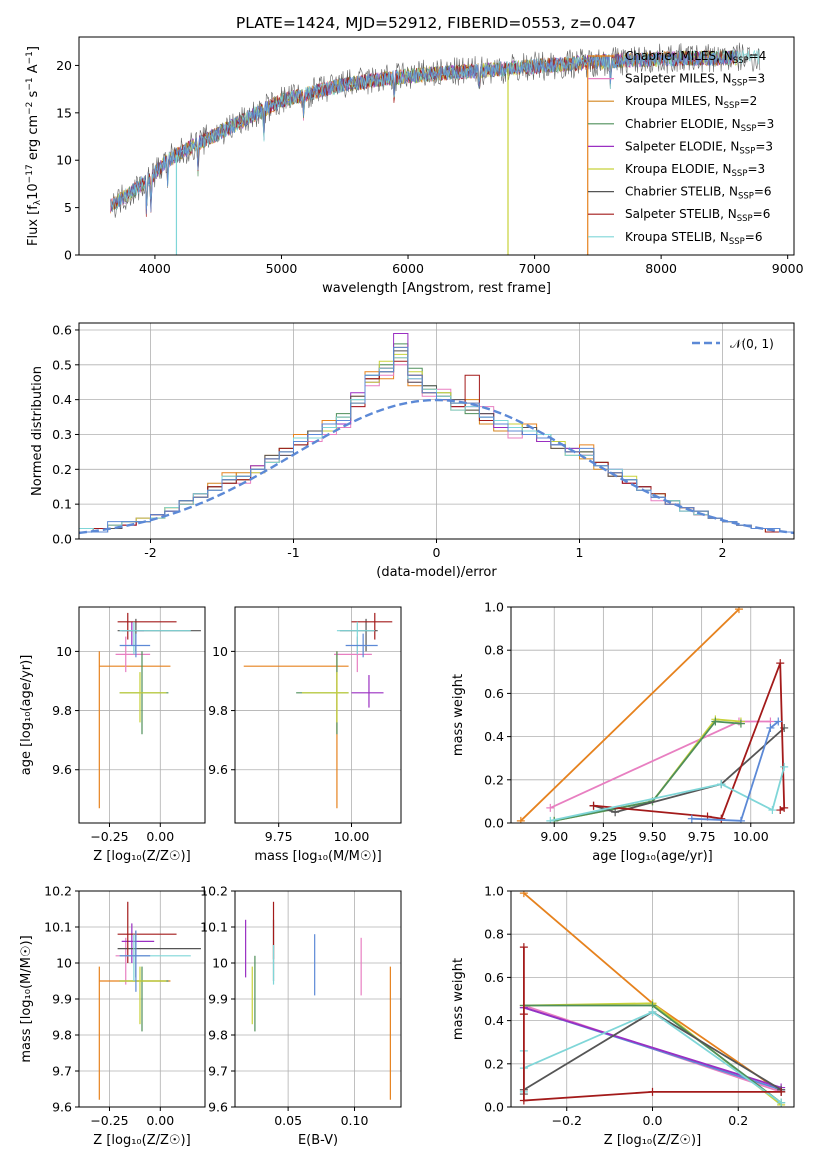 The height and width of the screenshot is (1174, 819). Describe the element at coordinates (33, 70) in the screenshot. I see `y-label-part: A` at that location.